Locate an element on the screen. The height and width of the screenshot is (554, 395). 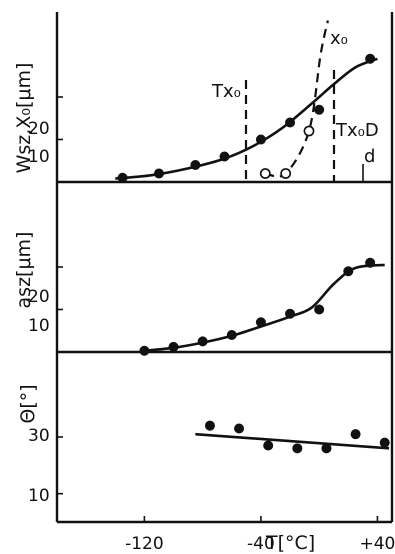
panel3-ytick-10: 10 is located at coordinates (39, 496).